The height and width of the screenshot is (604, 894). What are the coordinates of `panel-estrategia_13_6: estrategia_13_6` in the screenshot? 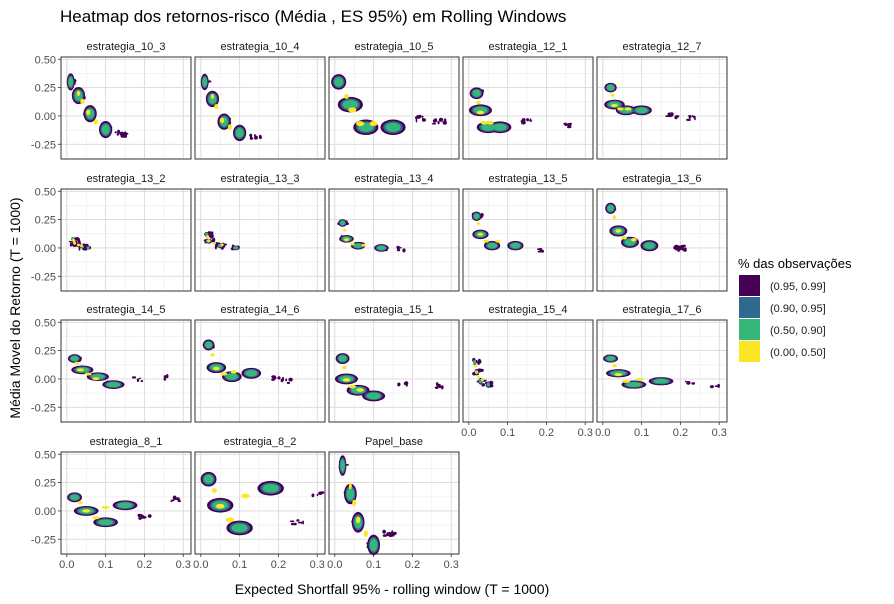 It's located at (662, 232).